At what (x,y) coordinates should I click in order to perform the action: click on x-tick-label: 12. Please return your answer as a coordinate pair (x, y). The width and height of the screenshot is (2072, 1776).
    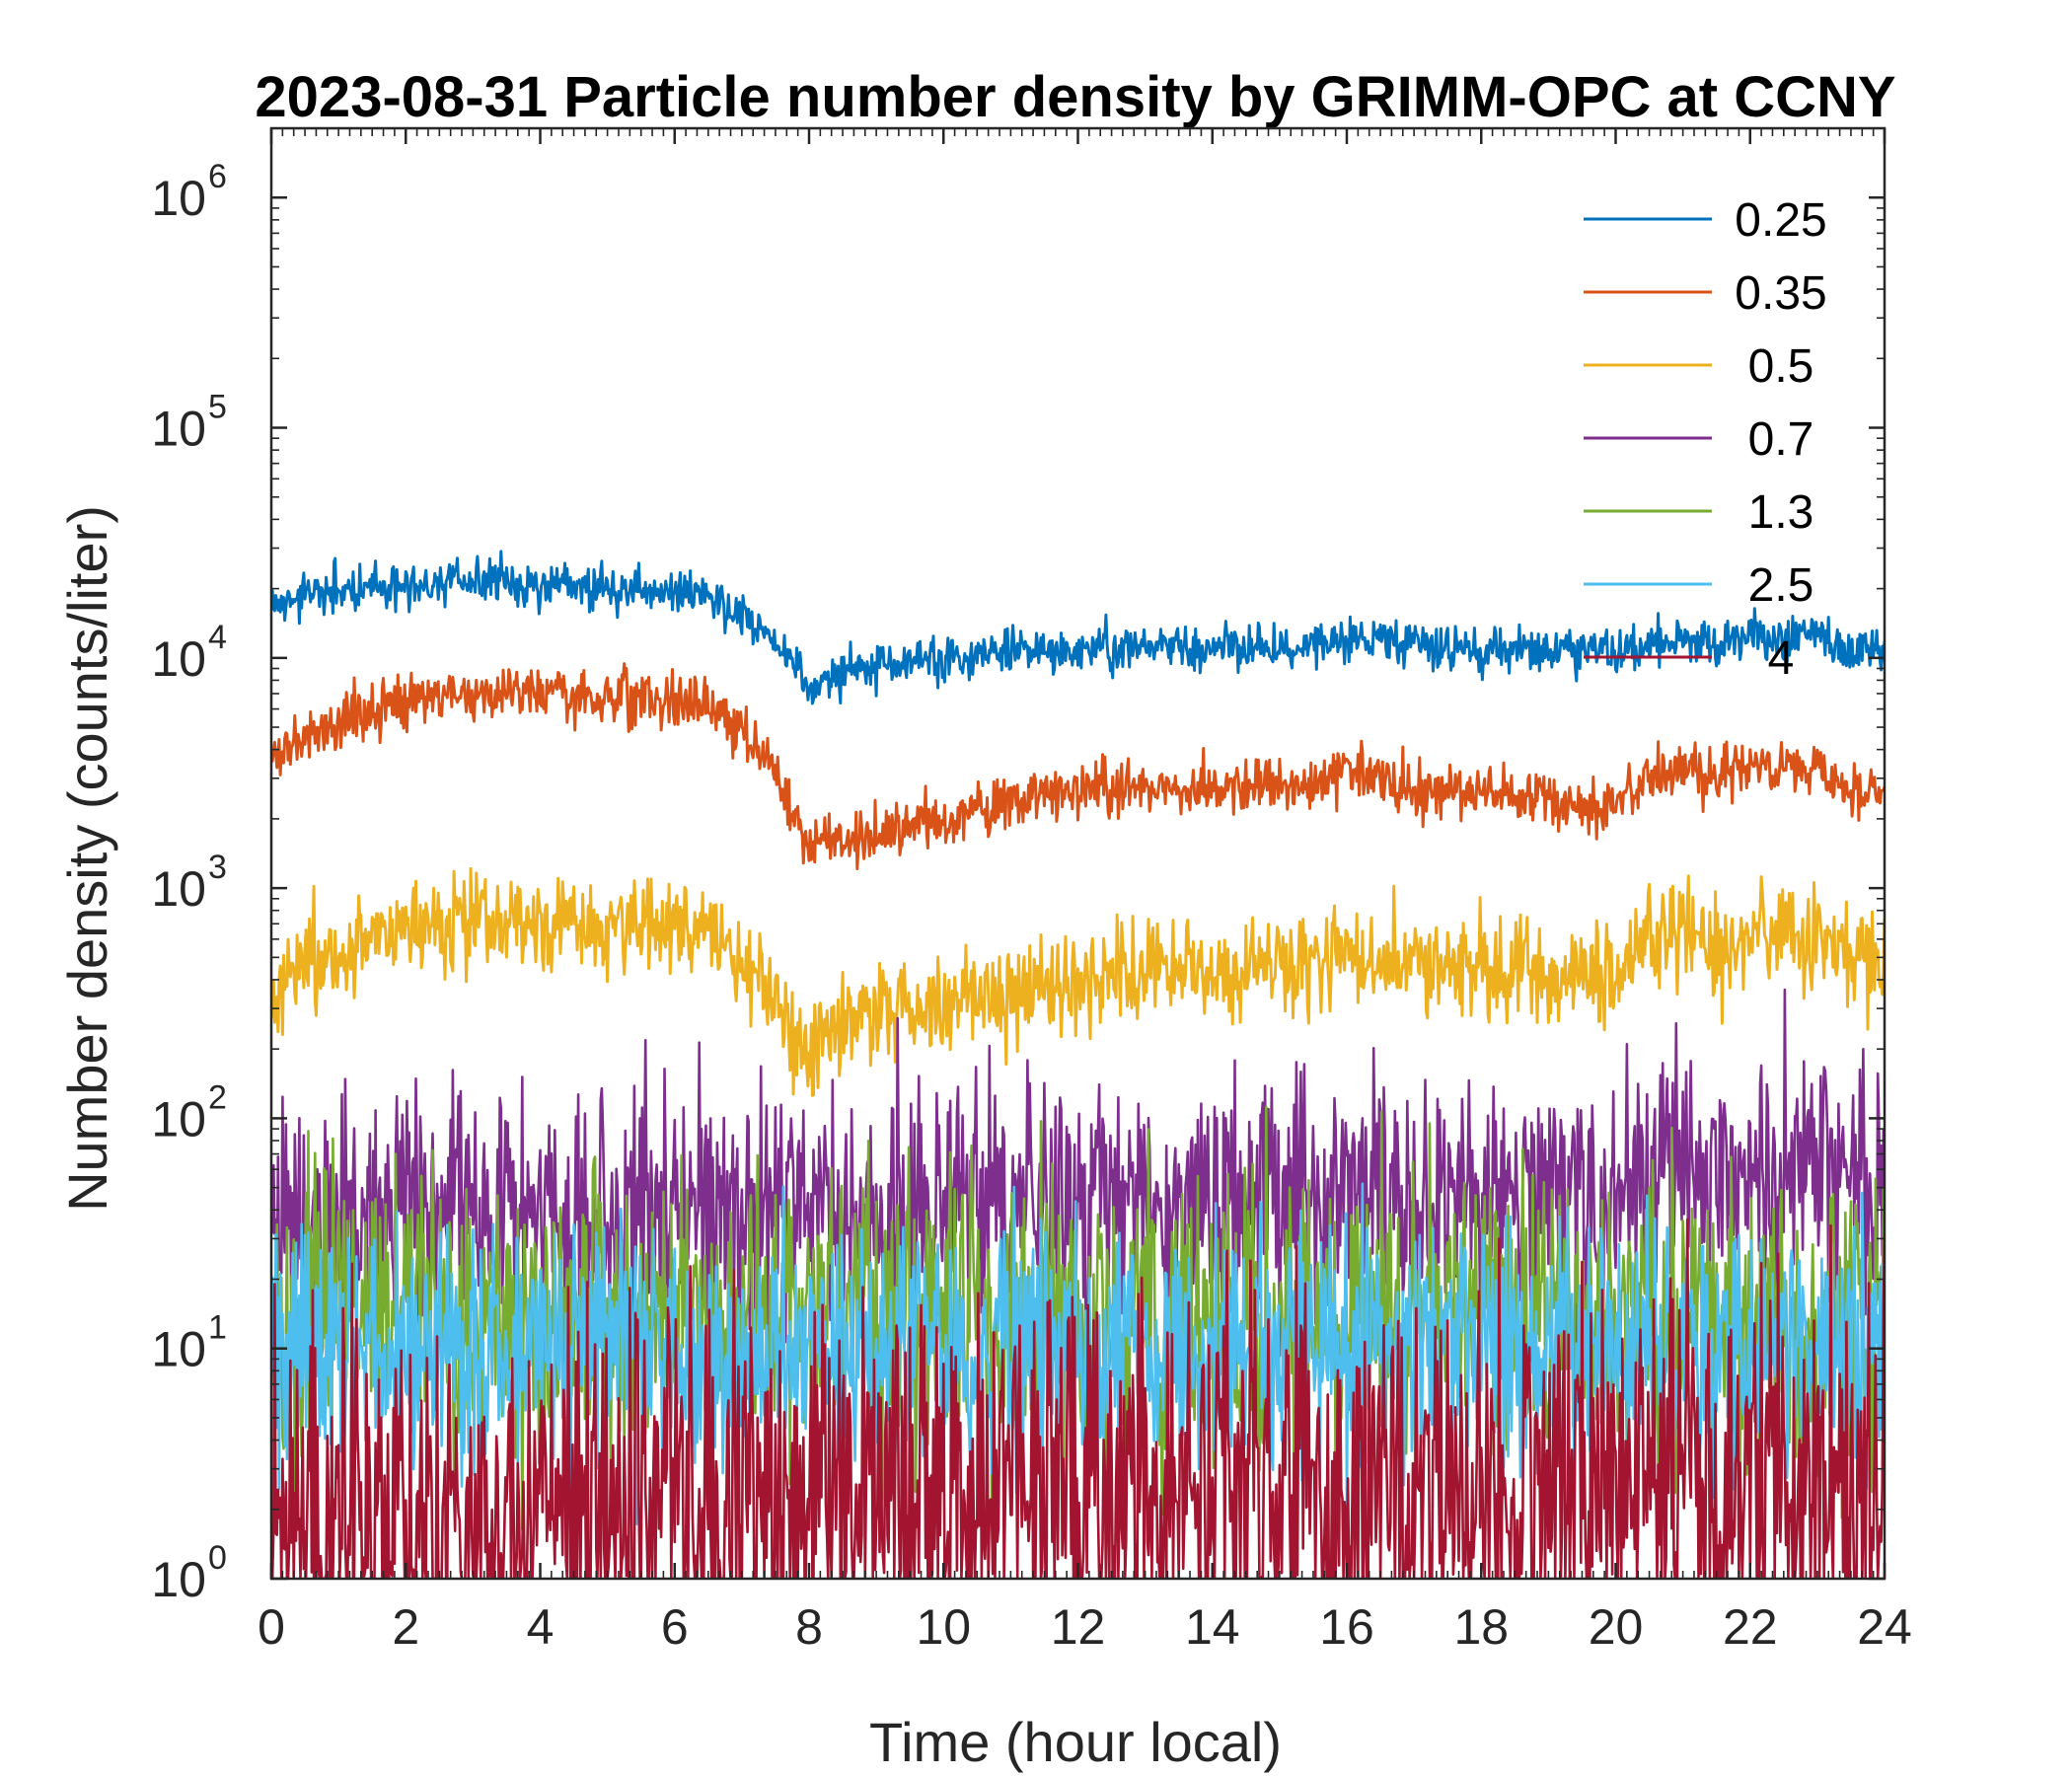
    Looking at the image, I should click on (1078, 1627).